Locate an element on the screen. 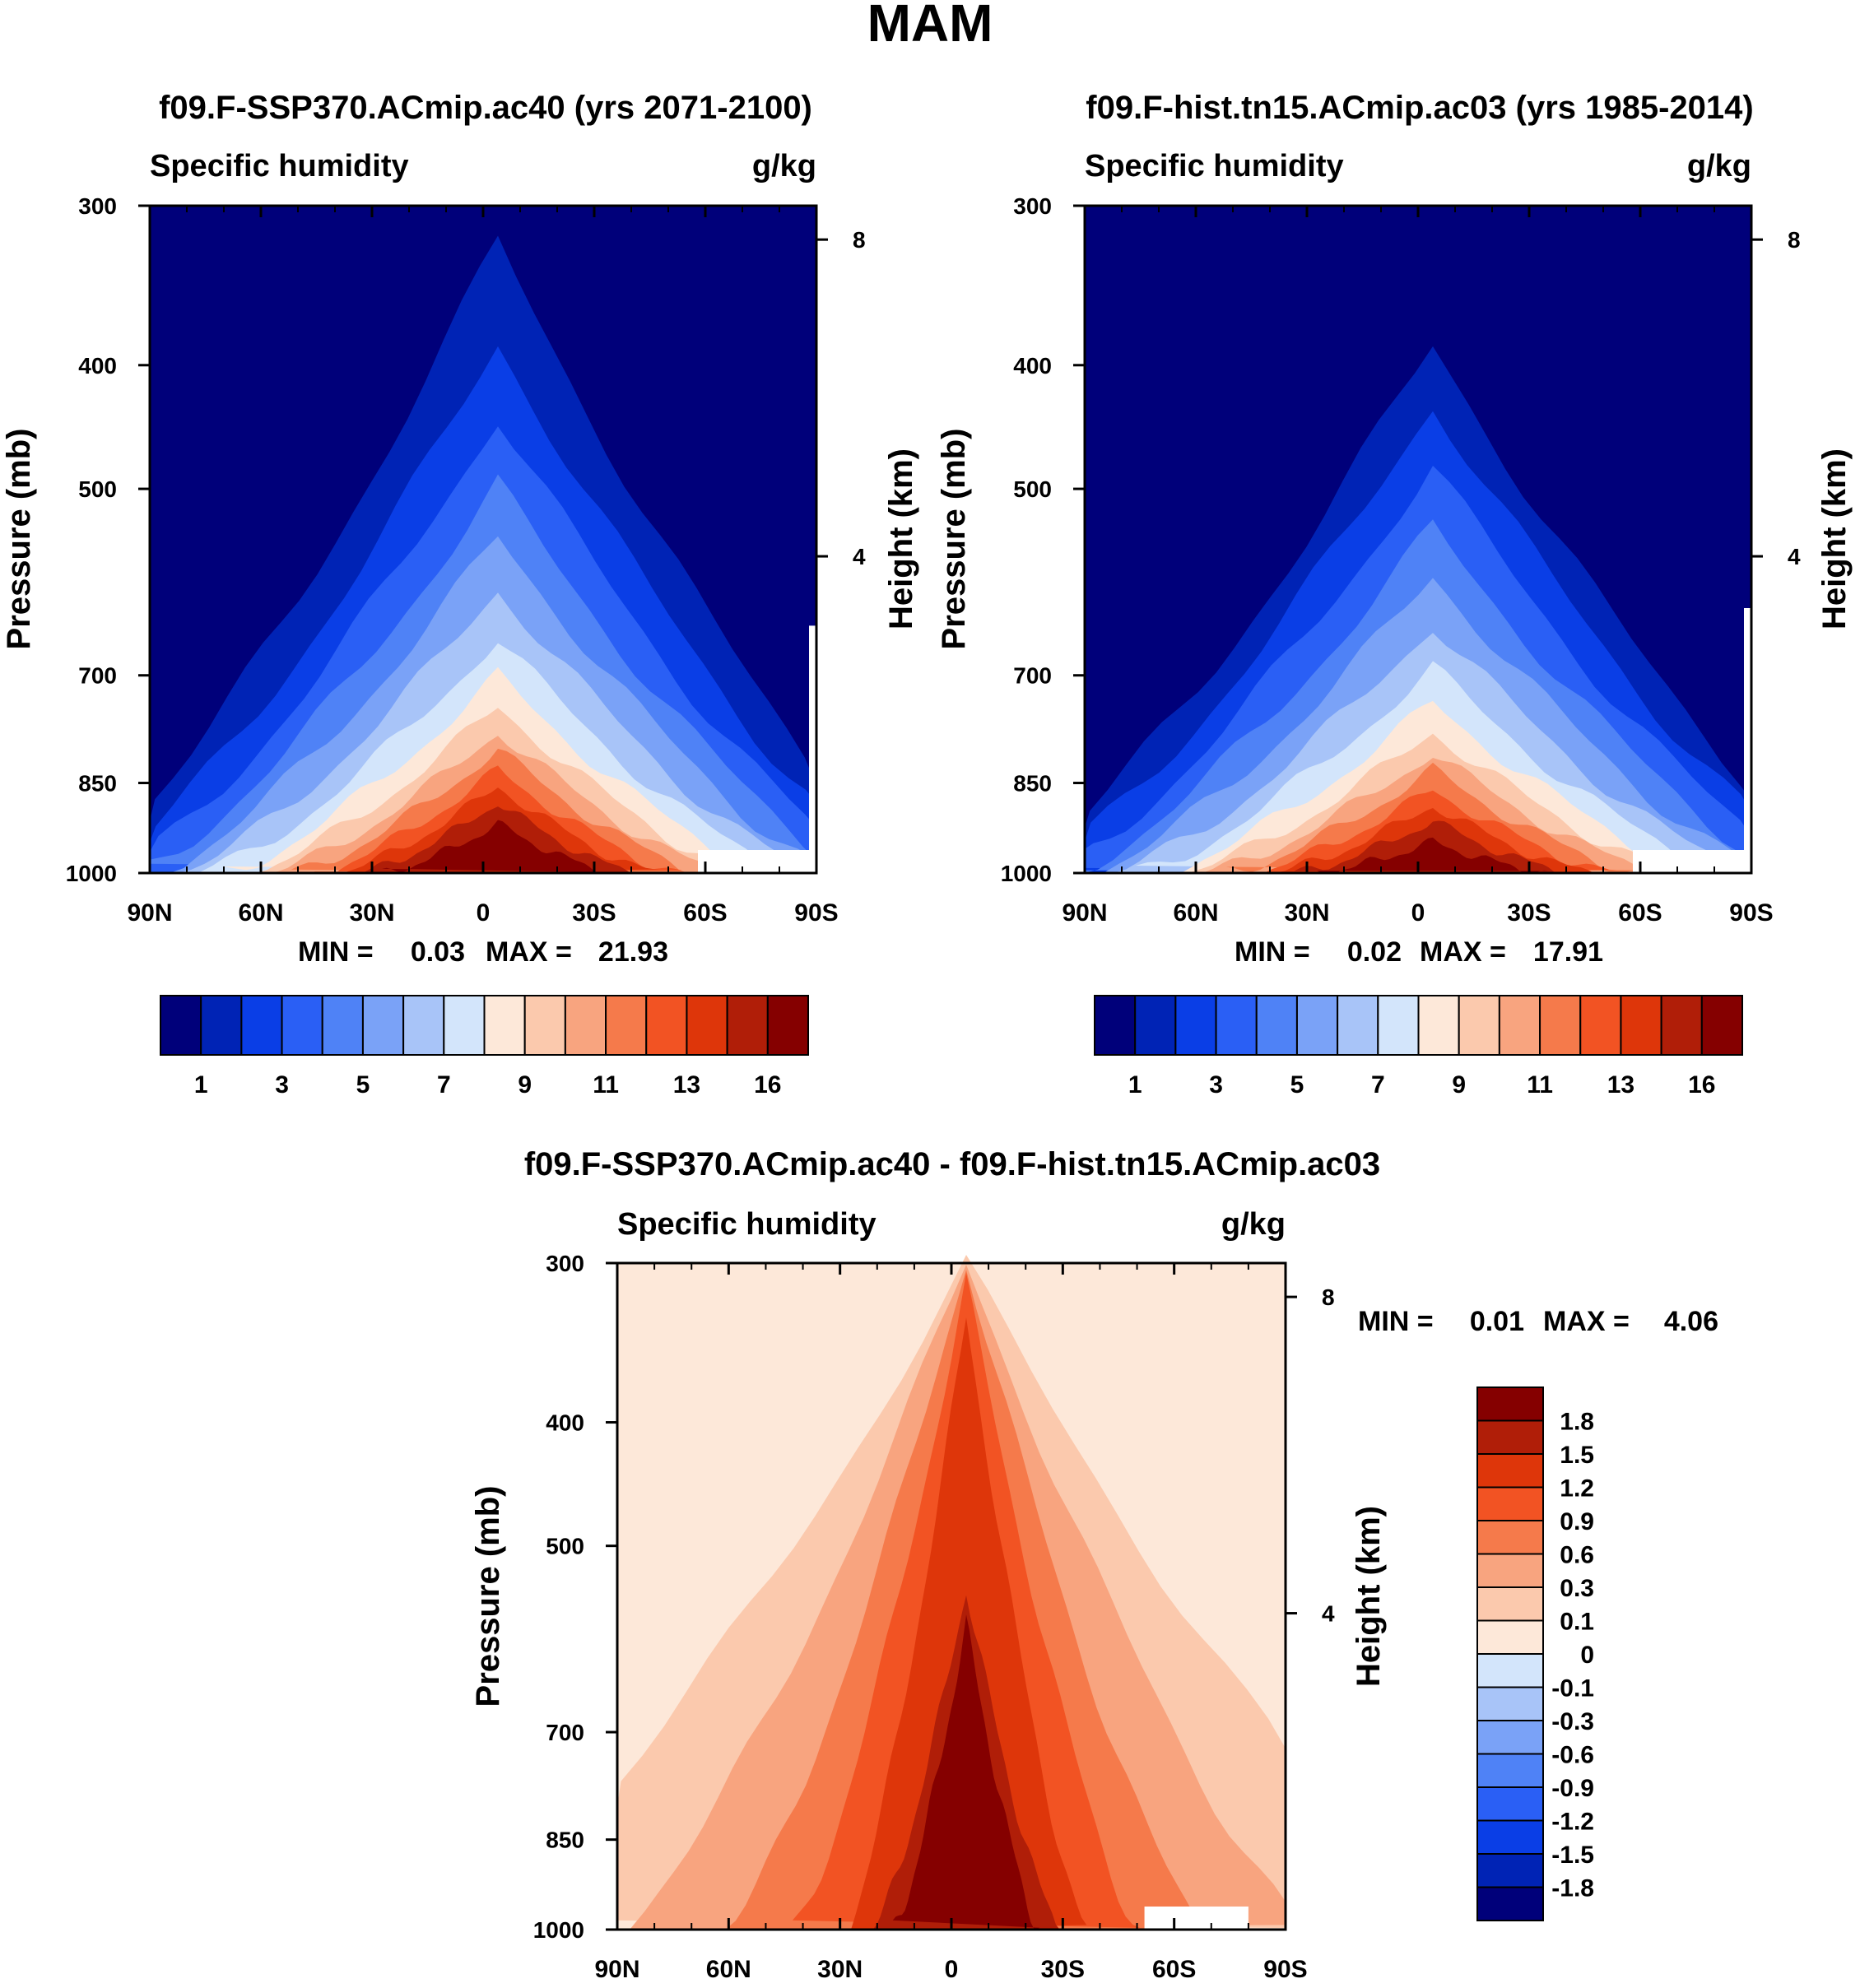  min-value: 0.03 is located at coordinates (438, 952).